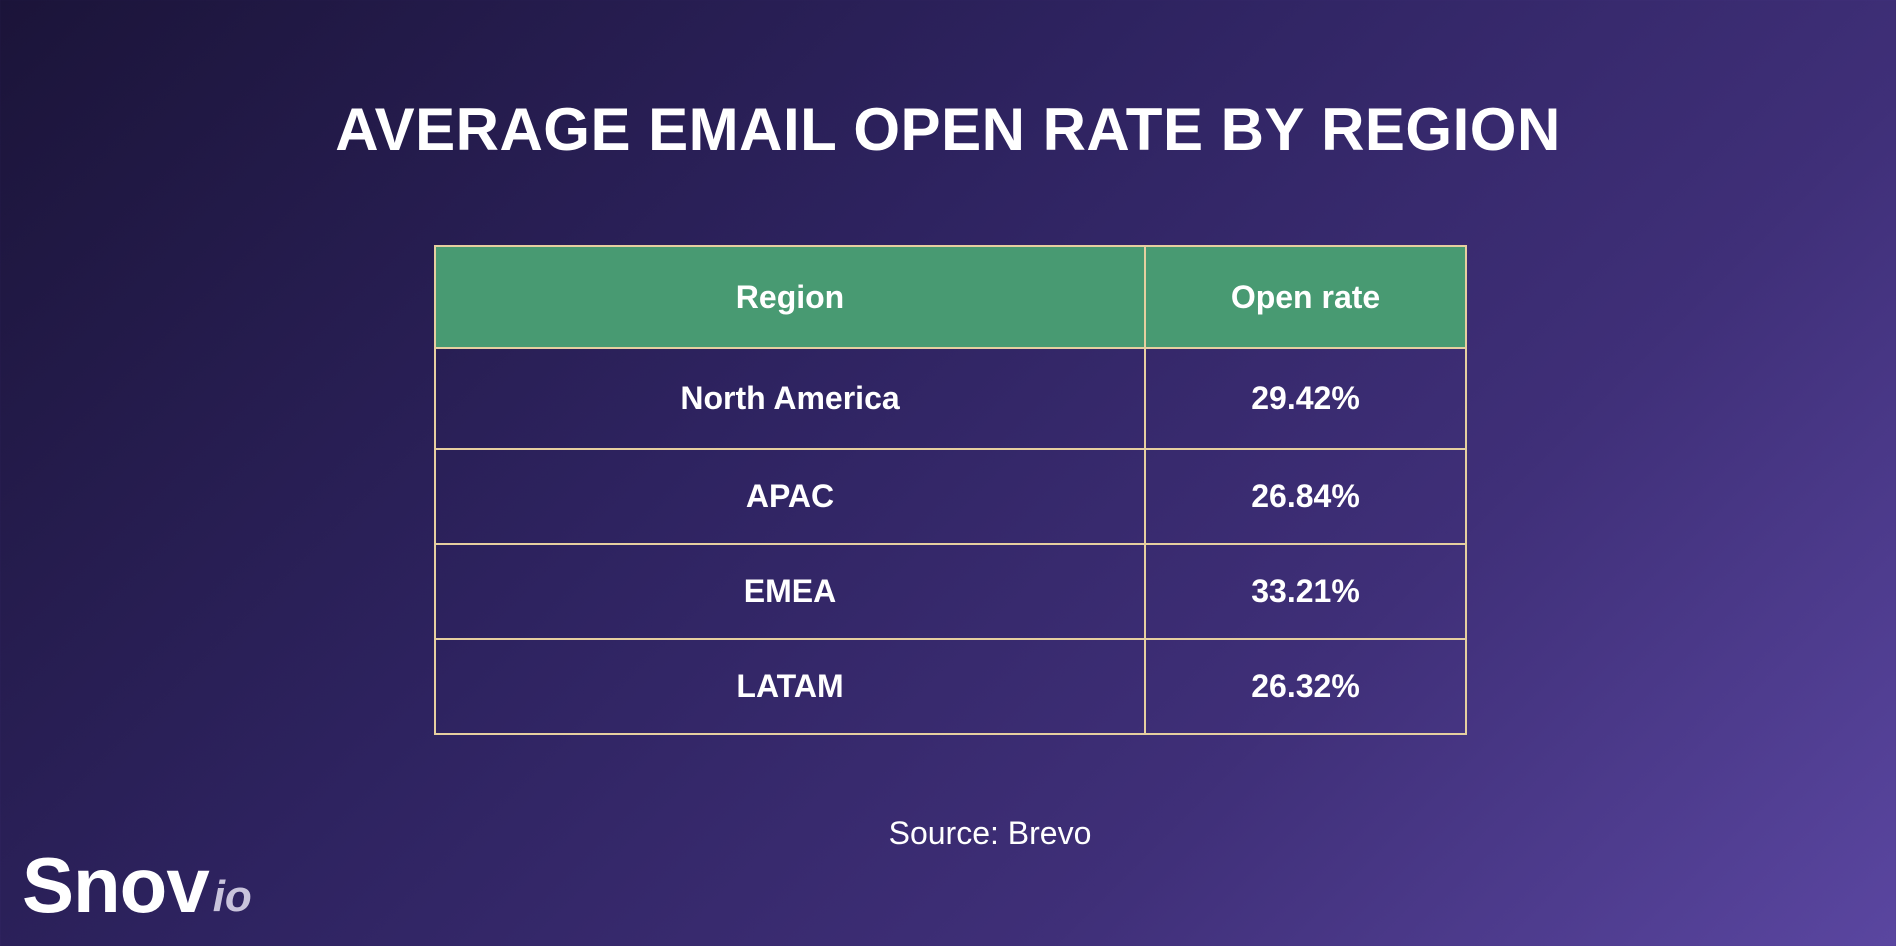 The height and width of the screenshot is (946, 1896). I want to click on logo-main-text: Snov, so click(116, 885).